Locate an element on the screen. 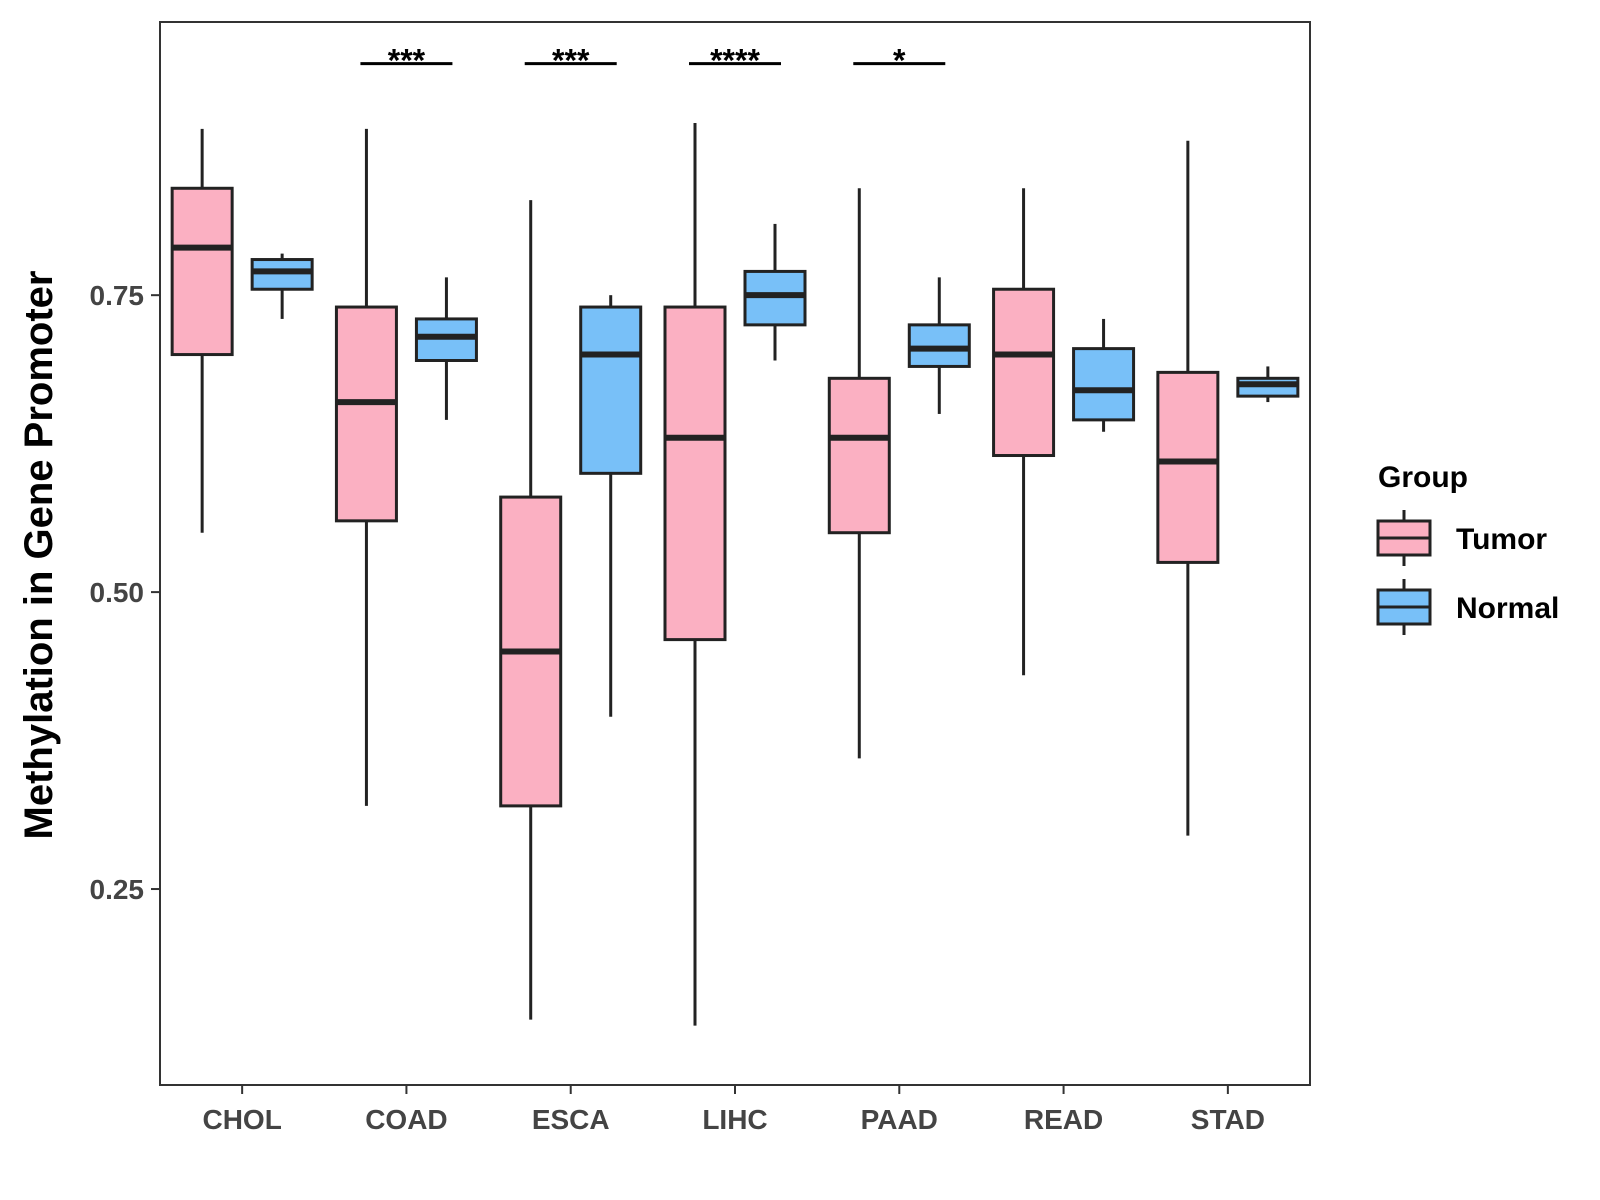  significance-label: **** is located at coordinates (735, 61).